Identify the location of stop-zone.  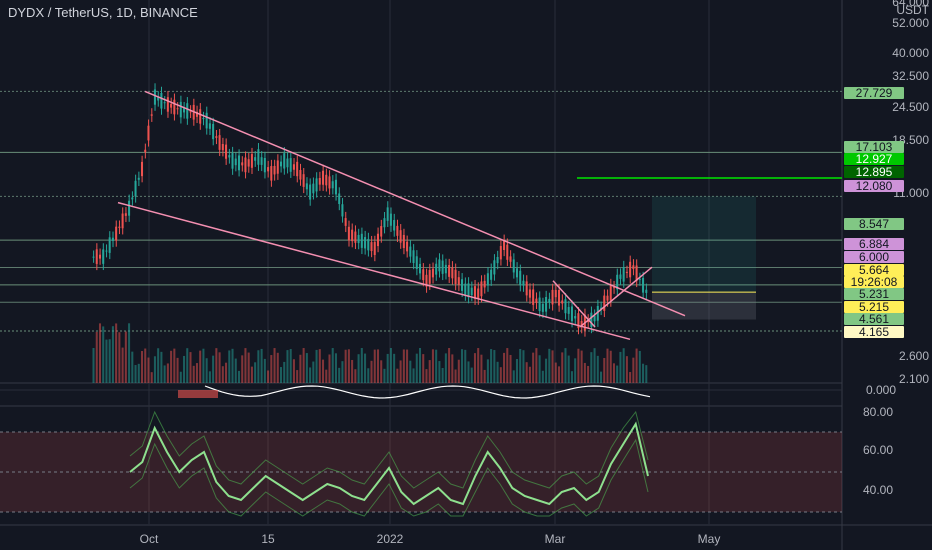
(704, 306).